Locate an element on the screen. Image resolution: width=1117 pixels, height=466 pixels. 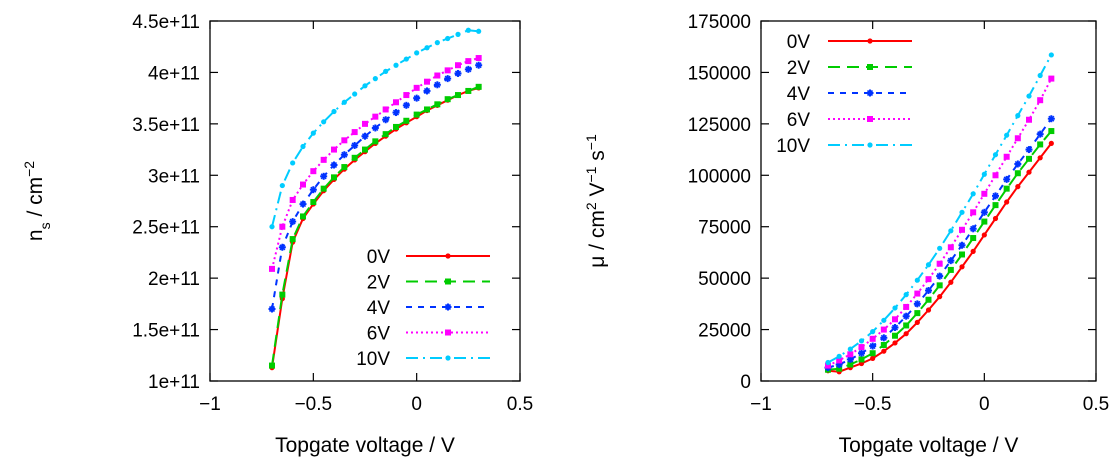
left-series-10V is located at coordinates (375, 128).